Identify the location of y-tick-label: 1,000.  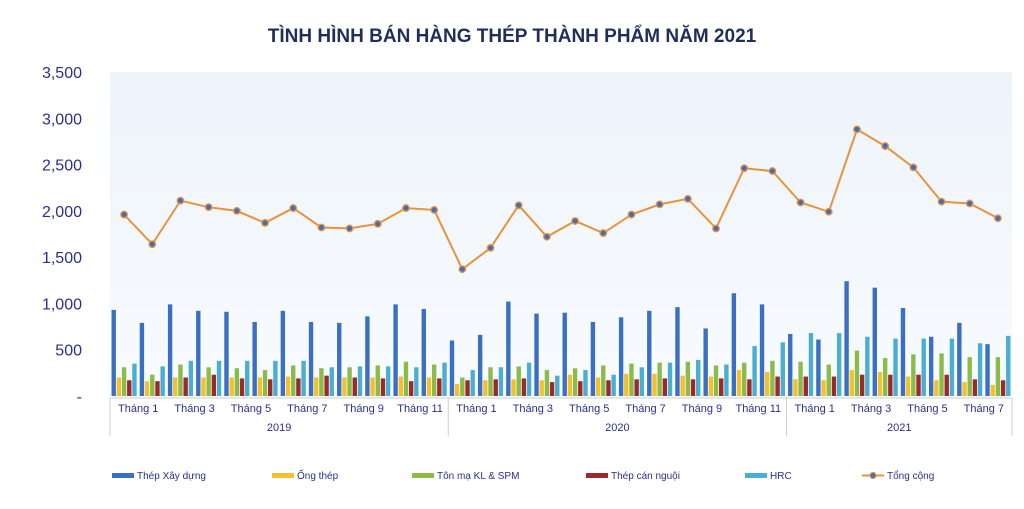
(62, 304).